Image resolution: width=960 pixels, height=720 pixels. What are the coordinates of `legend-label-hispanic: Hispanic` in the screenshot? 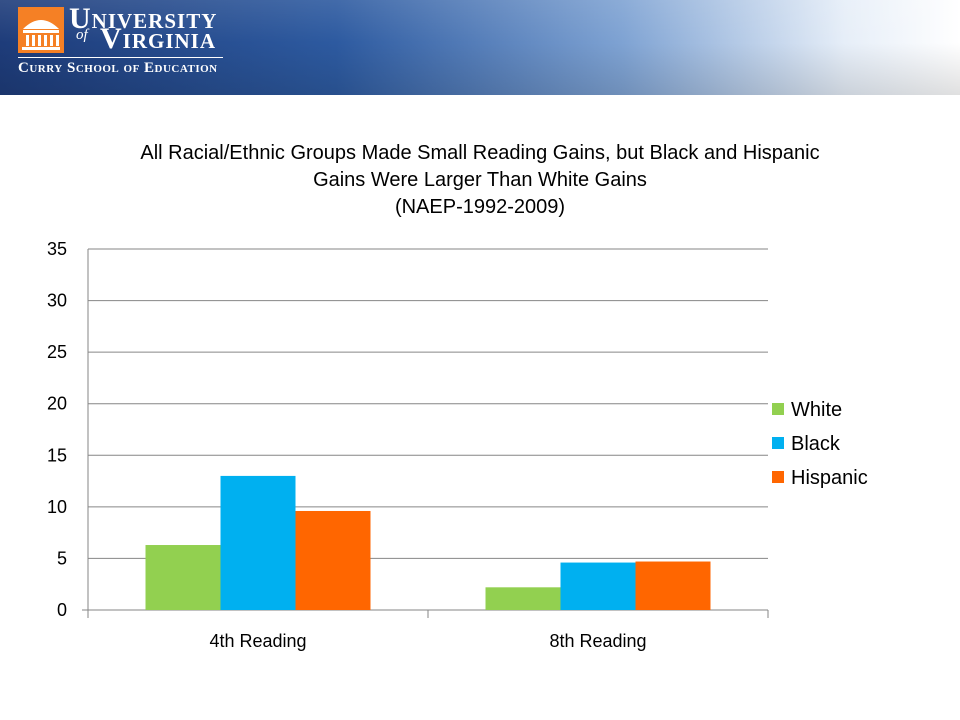 It's located at (829, 478).